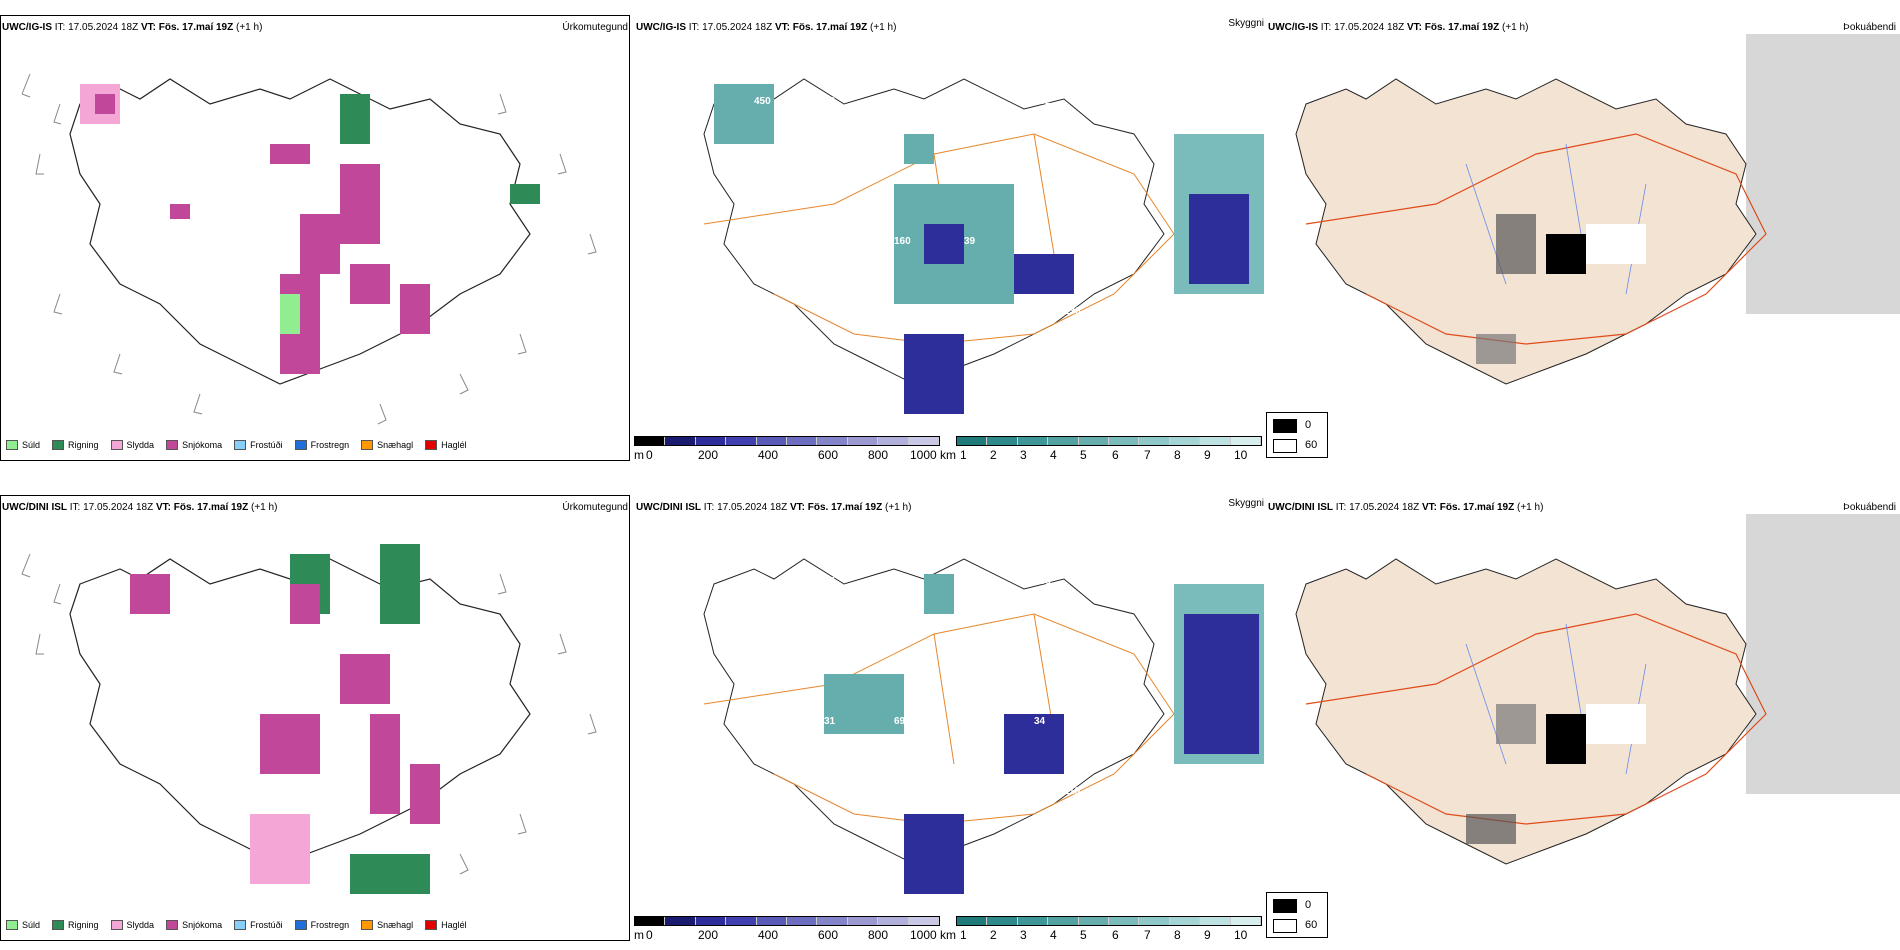 The width and height of the screenshot is (1900, 950). Describe the element at coordinates (1002, 311) in the screenshot. I see `ceiling-label: 111` at that location.